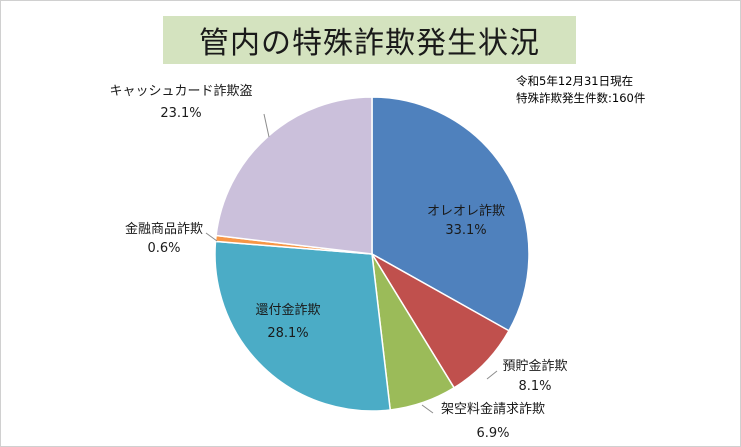  What do you see at coordinates (164, 229) in the screenshot?
I see `slice-name-label-4: 金融商品詐欺` at bounding box center [164, 229].